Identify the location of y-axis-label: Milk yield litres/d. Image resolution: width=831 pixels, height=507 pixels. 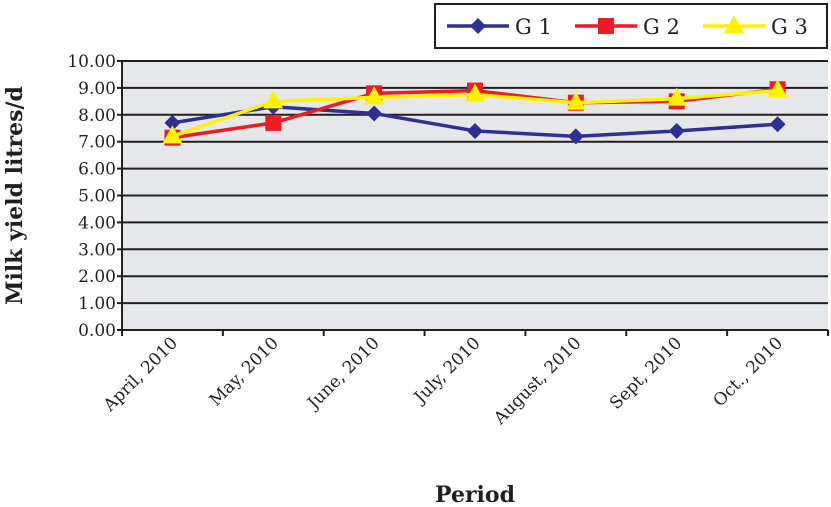
(15, 195).